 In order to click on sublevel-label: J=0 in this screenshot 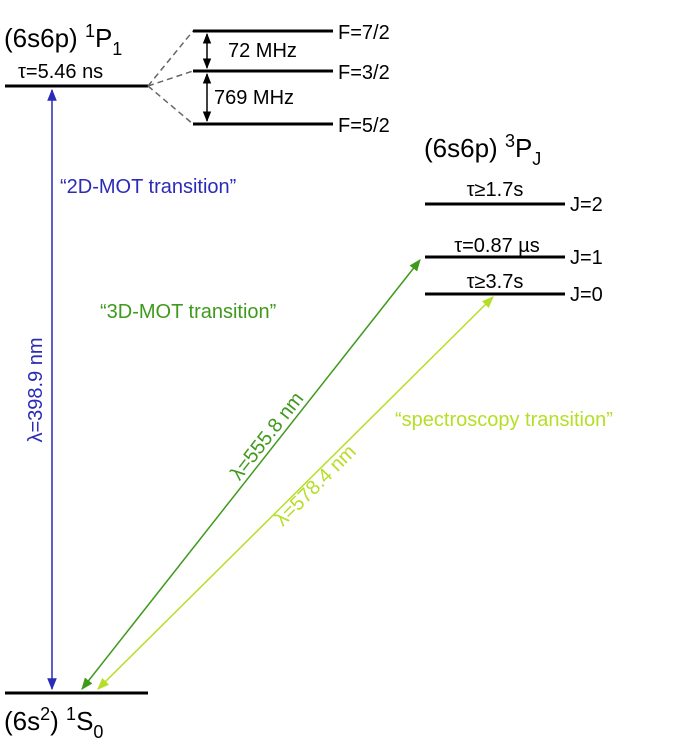, I will do `click(586, 295)`.